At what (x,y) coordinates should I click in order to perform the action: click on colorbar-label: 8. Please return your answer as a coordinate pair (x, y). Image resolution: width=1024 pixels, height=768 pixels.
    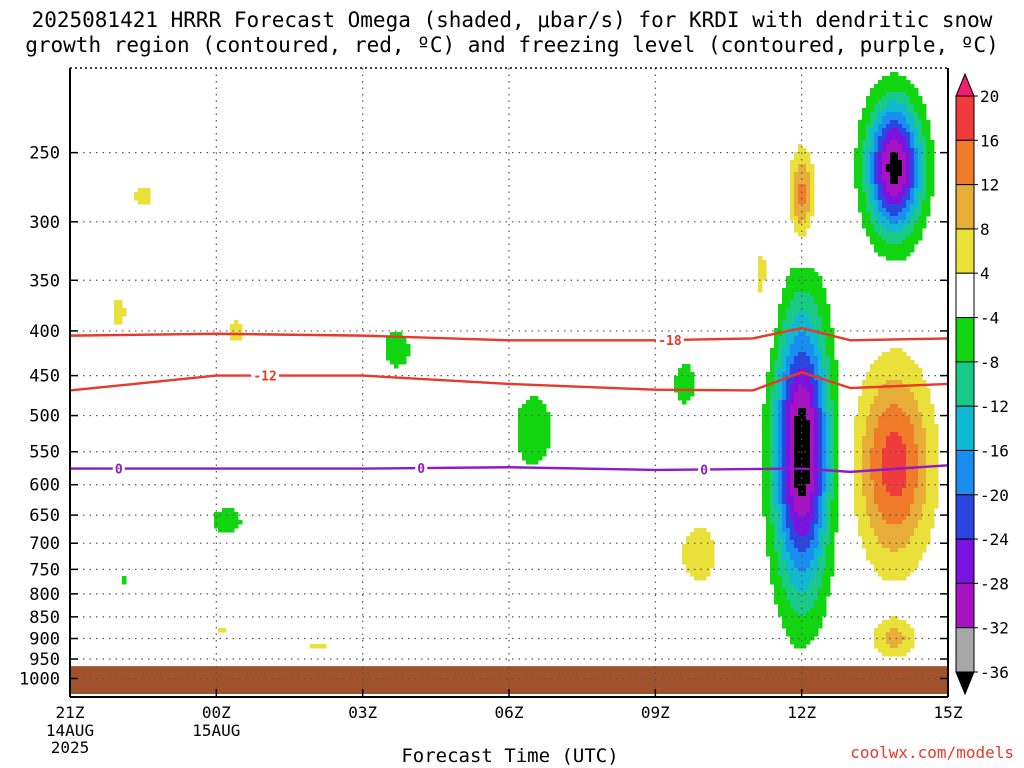
    Looking at the image, I should click on (985, 229).